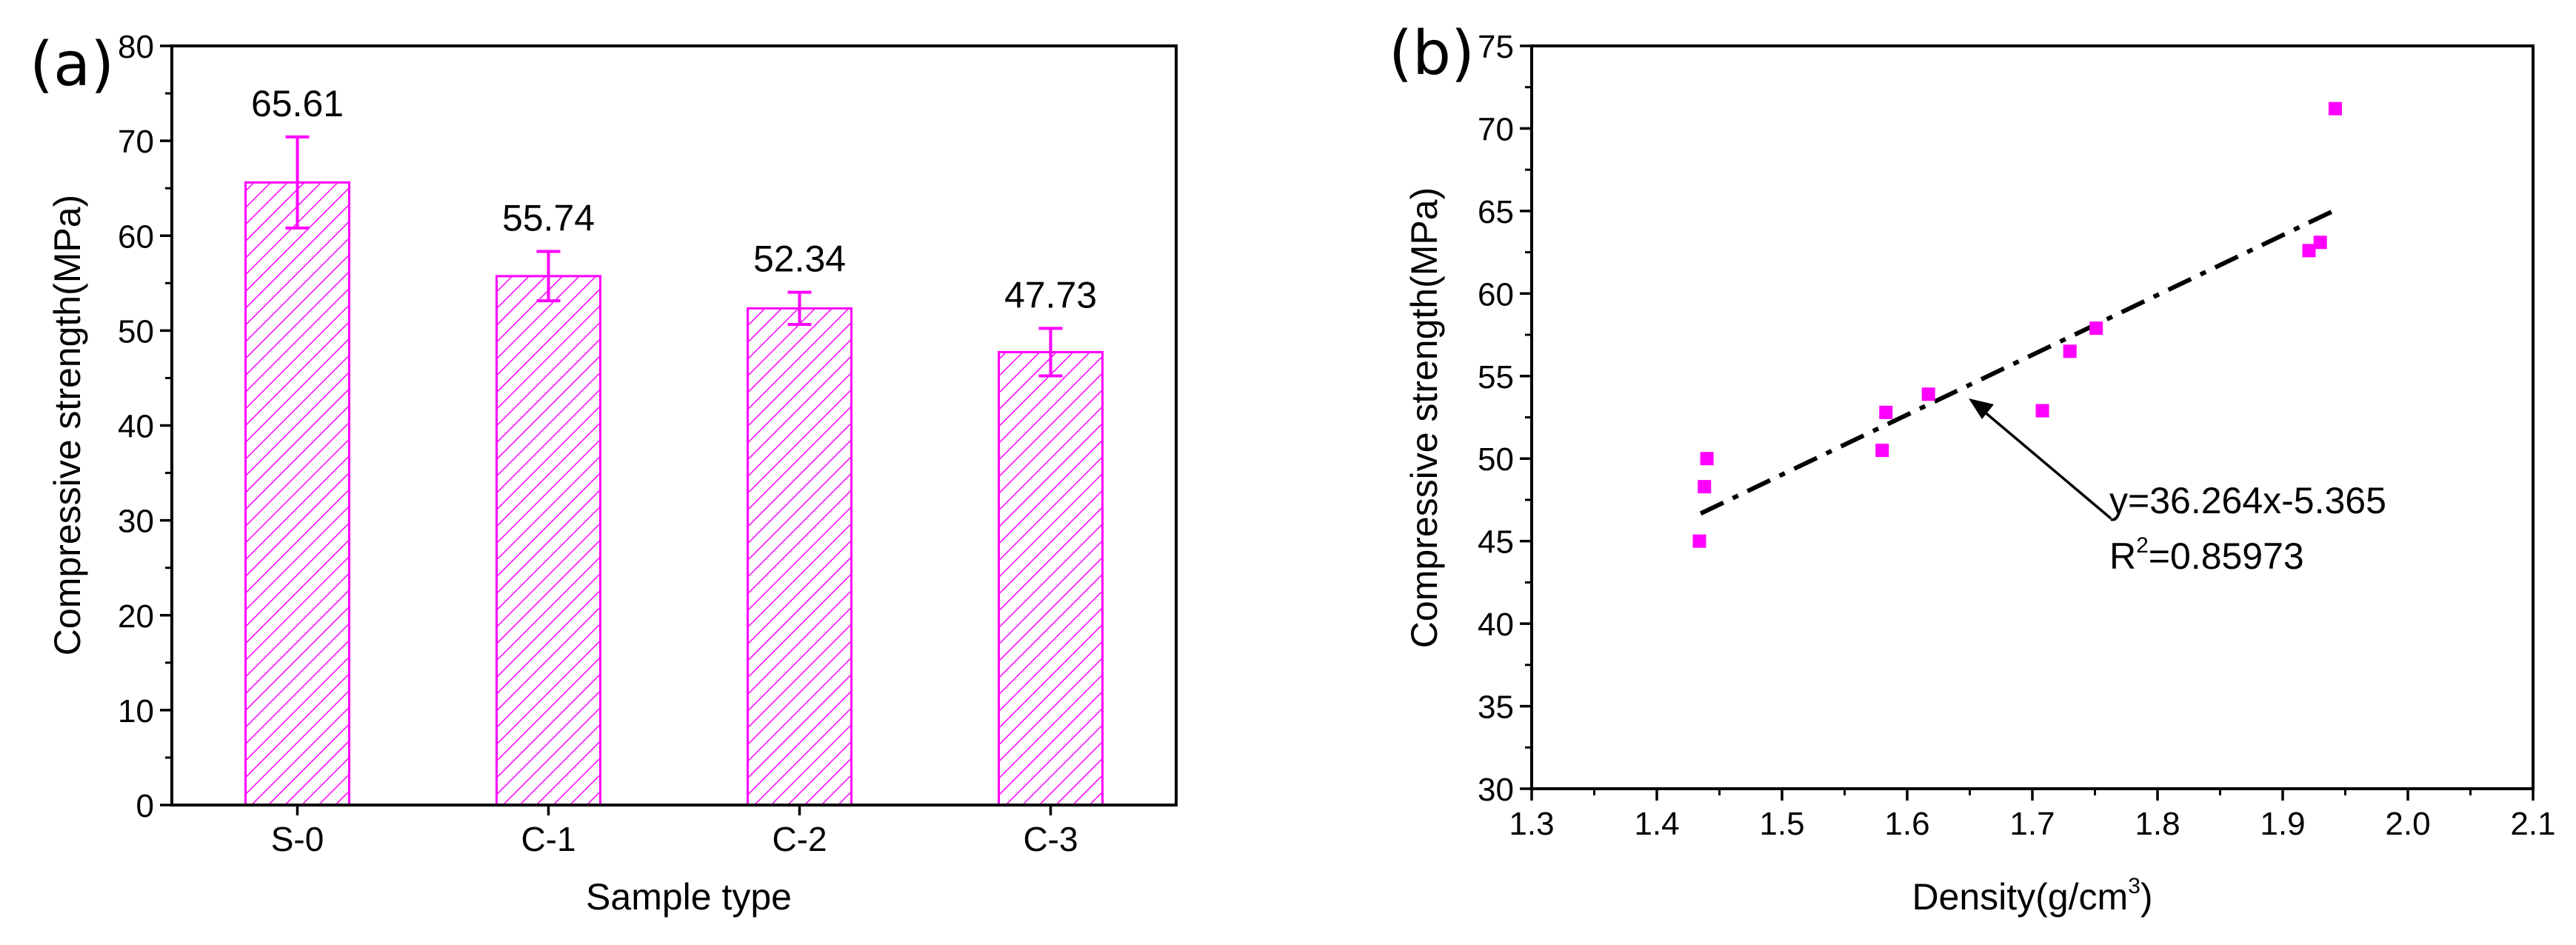 Image resolution: width=2576 pixels, height=945 pixels. I want to click on x-label-sup: 3, so click(2134, 886).